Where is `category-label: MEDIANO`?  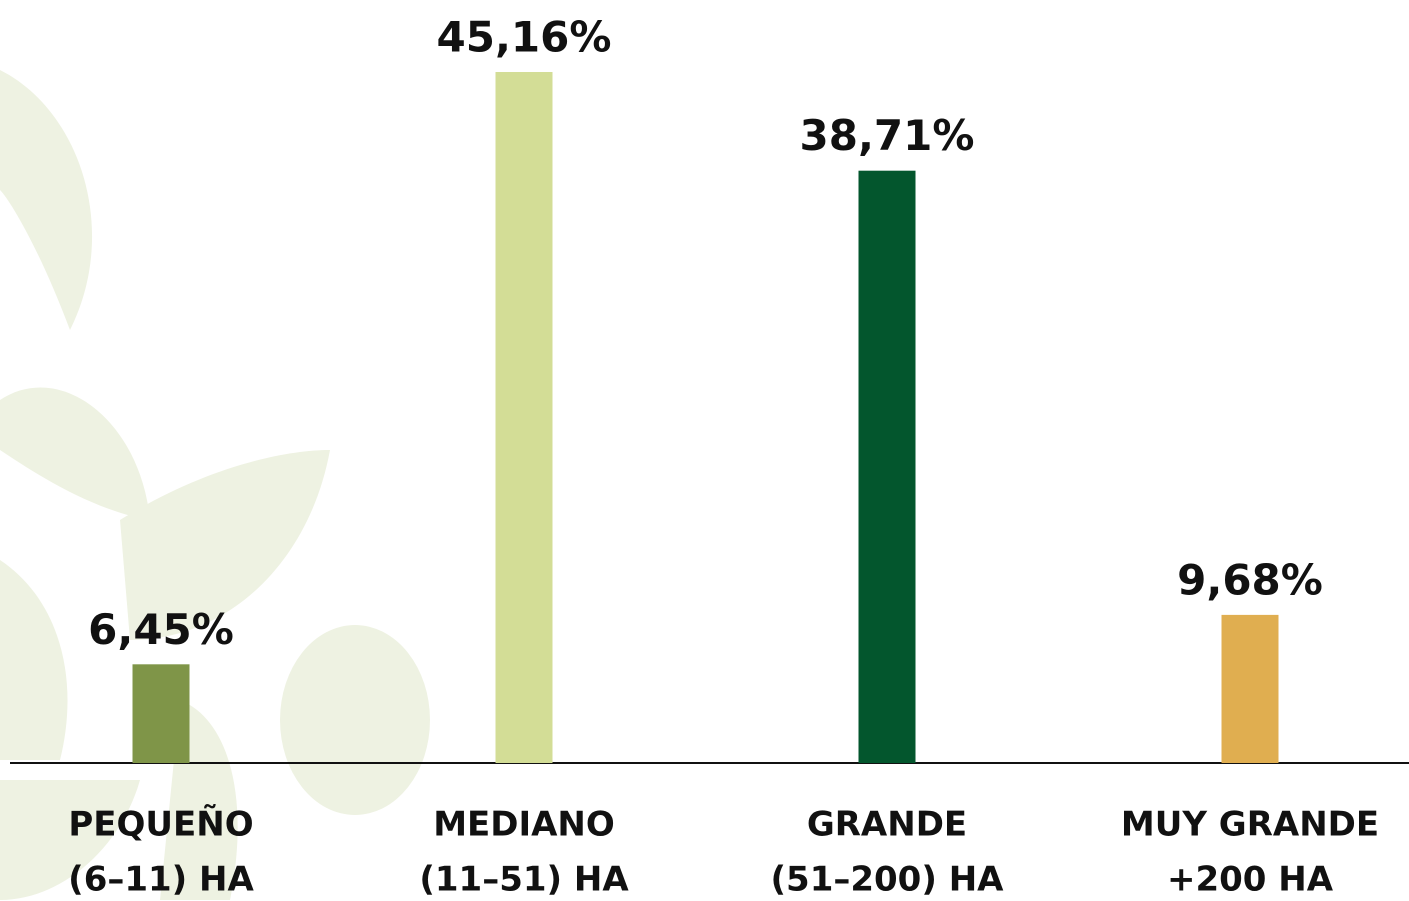 category-label: MEDIANO is located at coordinates (524, 825).